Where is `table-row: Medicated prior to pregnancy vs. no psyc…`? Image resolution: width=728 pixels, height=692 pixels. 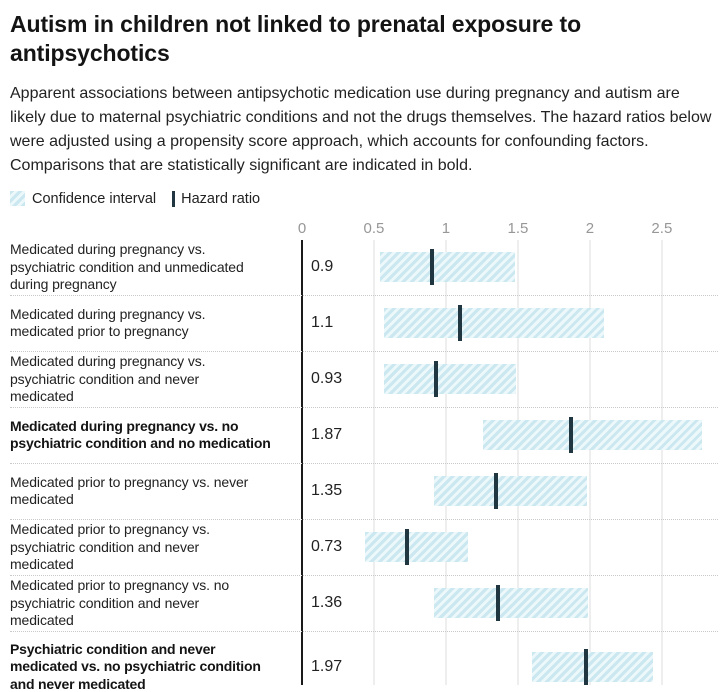 table-row: Medicated prior to pregnancy vs. no psyc… is located at coordinates (364, 602).